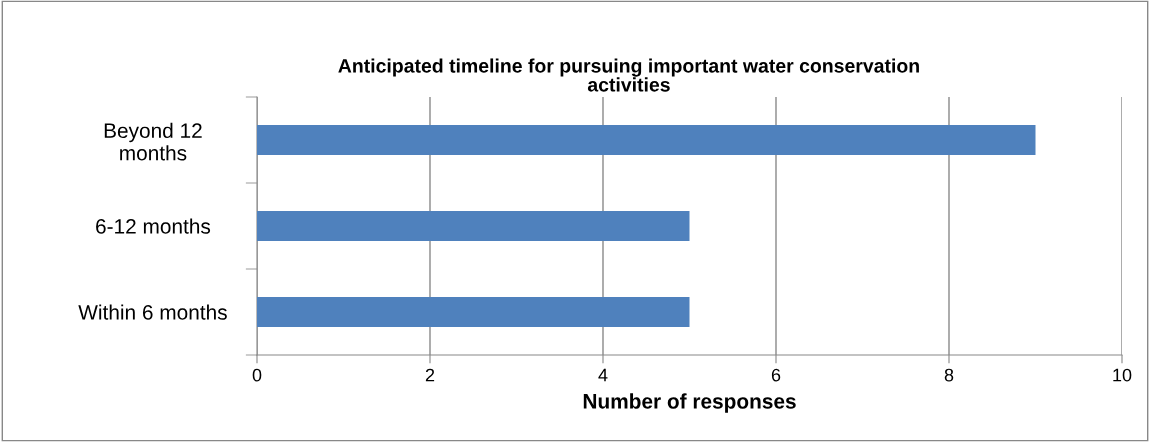 The image size is (1150, 442). I want to click on x-axis-title: Number of responses, so click(689, 403).